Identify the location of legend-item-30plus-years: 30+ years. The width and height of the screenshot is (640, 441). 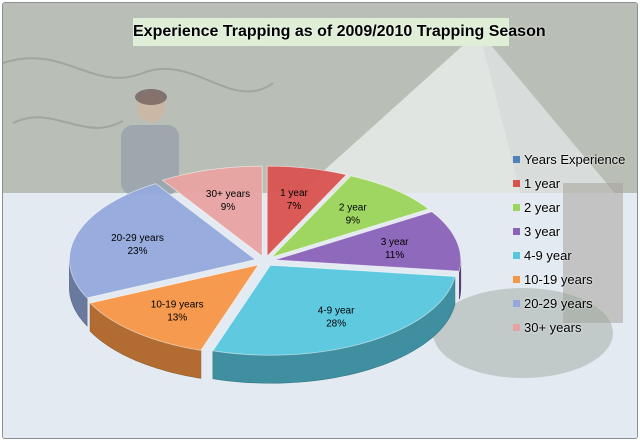
(569, 327).